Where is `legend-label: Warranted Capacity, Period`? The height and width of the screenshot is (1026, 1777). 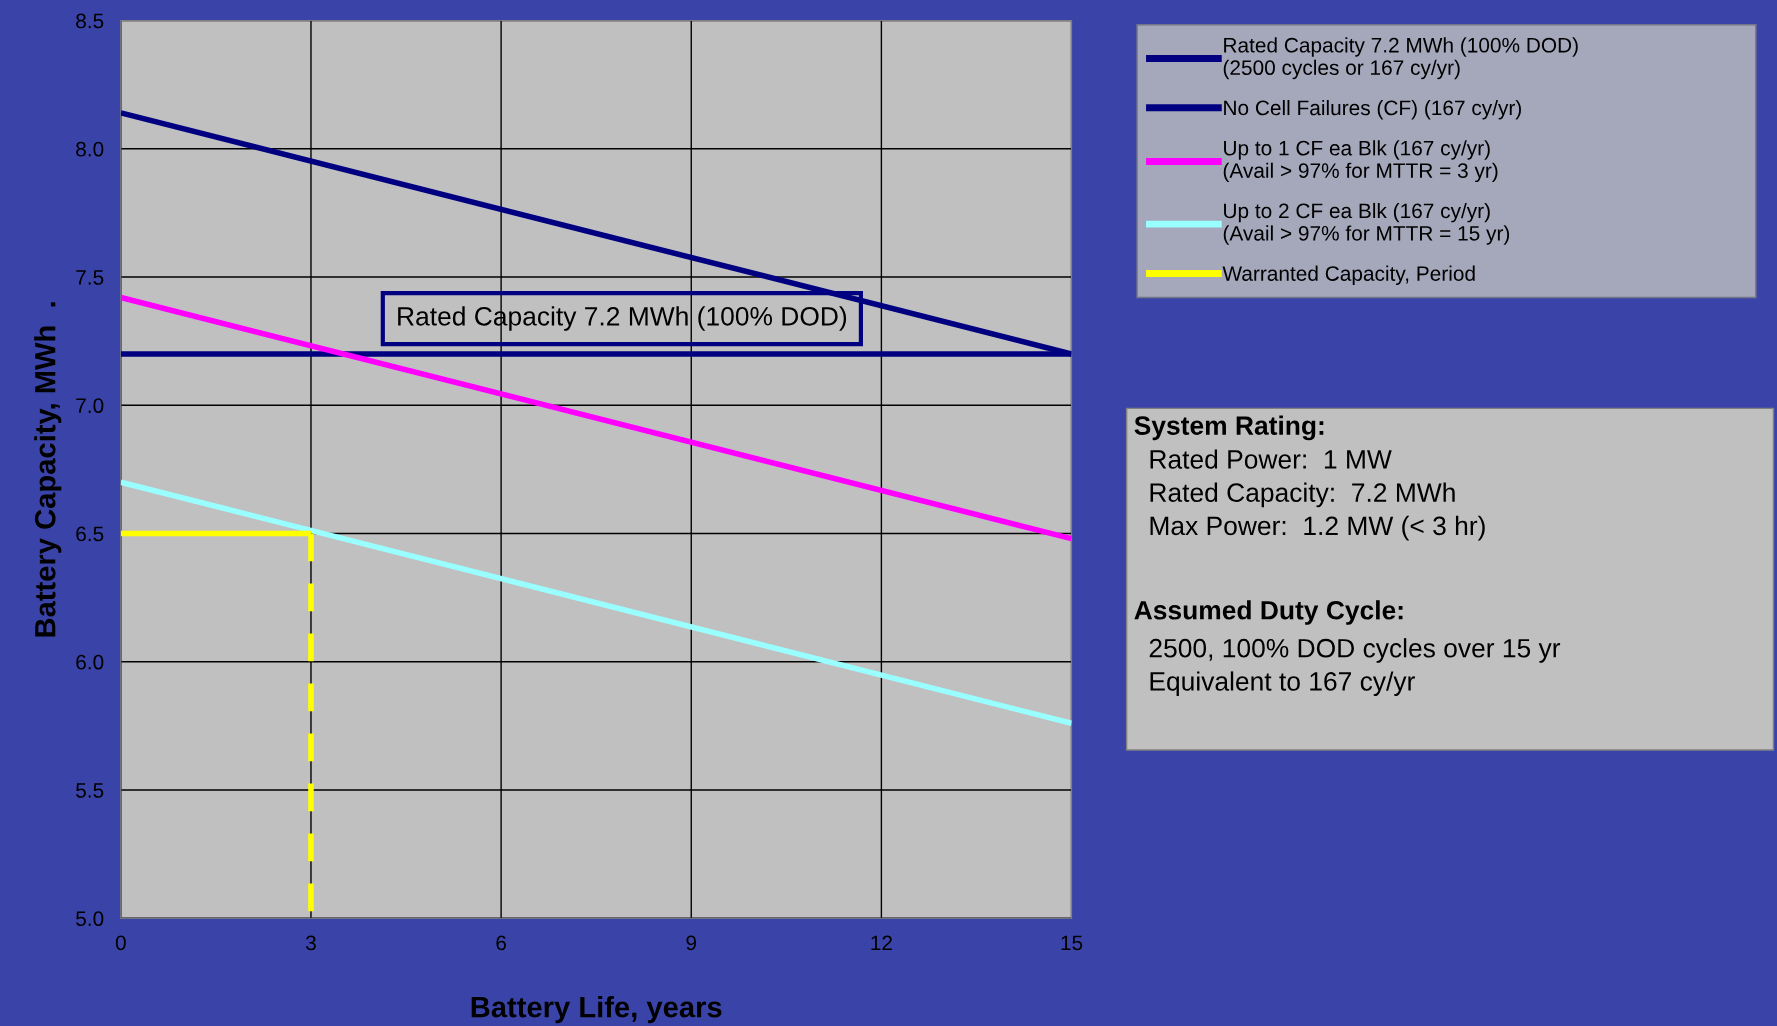 legend-label: Warranted Capacity, Period is located at coordinates (1348, 275).